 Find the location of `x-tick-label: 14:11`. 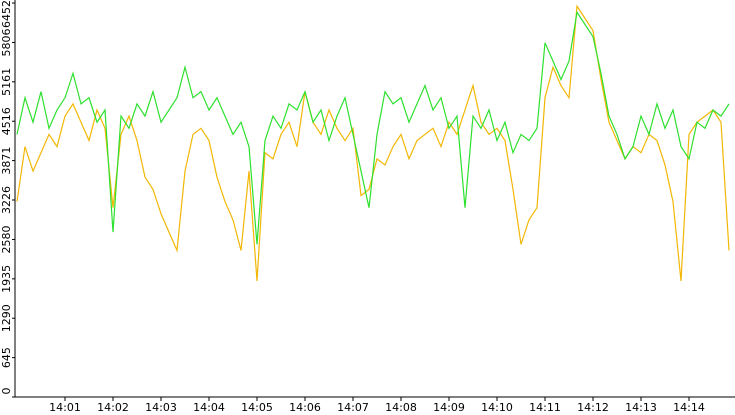

x-tick-label: 14:11 is located at coordinates (545, 407).